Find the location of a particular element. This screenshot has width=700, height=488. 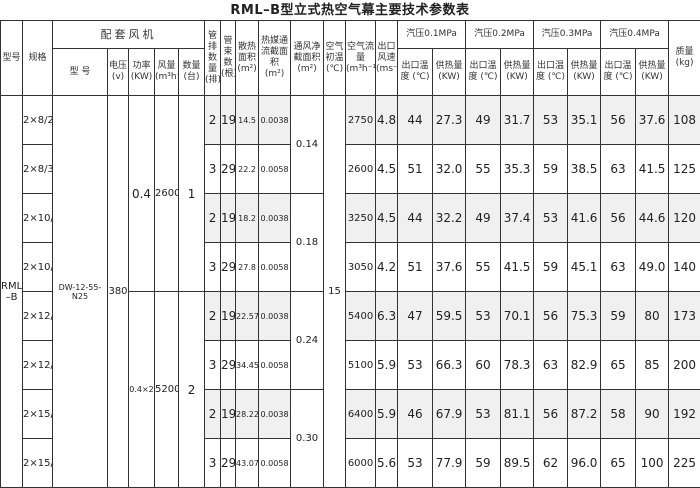

qty-cell: 2 is located at coordinates (192, 390).